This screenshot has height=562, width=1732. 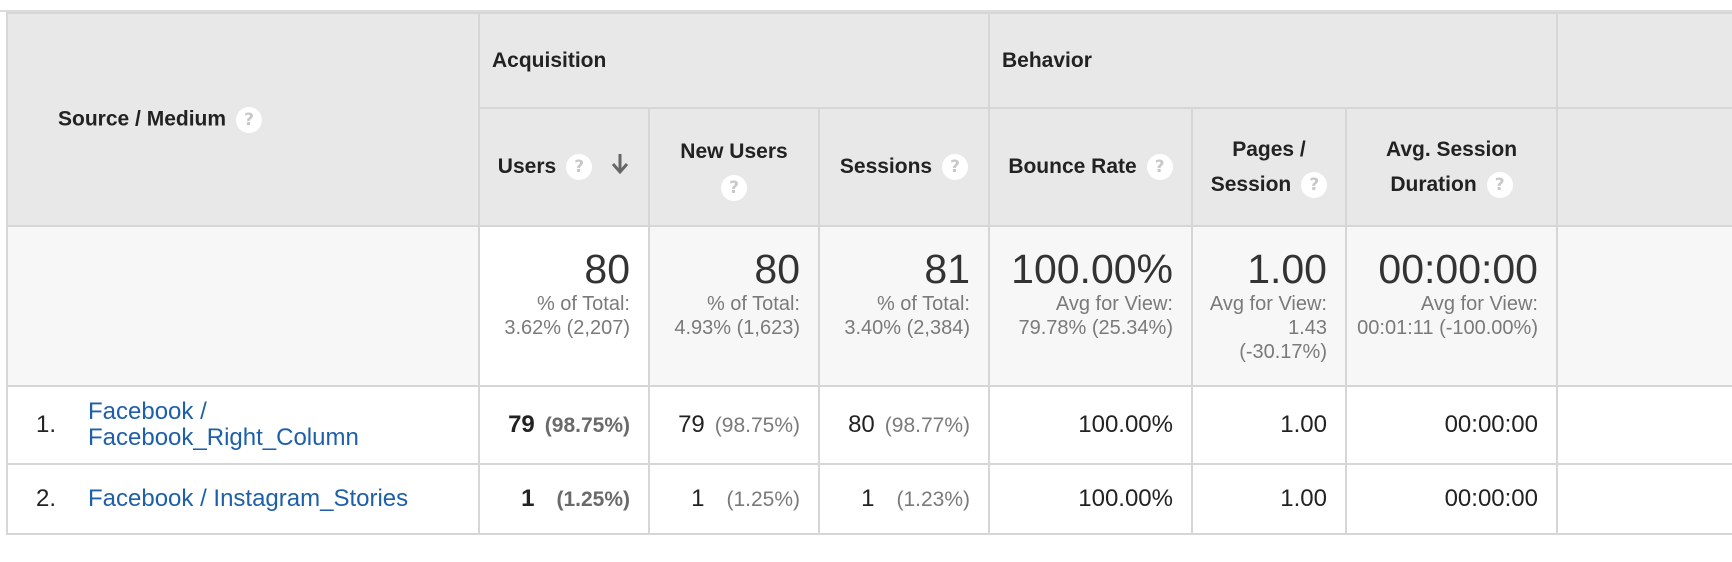 I want to click on col-bounce-rate: Bounce Rate?, so click(x=1090, y=167).